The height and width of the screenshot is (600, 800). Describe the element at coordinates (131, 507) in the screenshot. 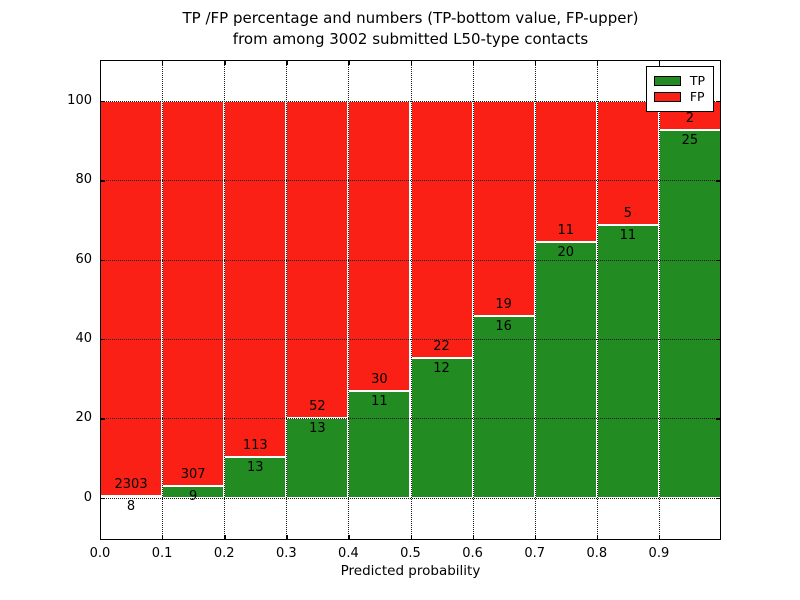

I see `tp-count-label: 8` at that location.